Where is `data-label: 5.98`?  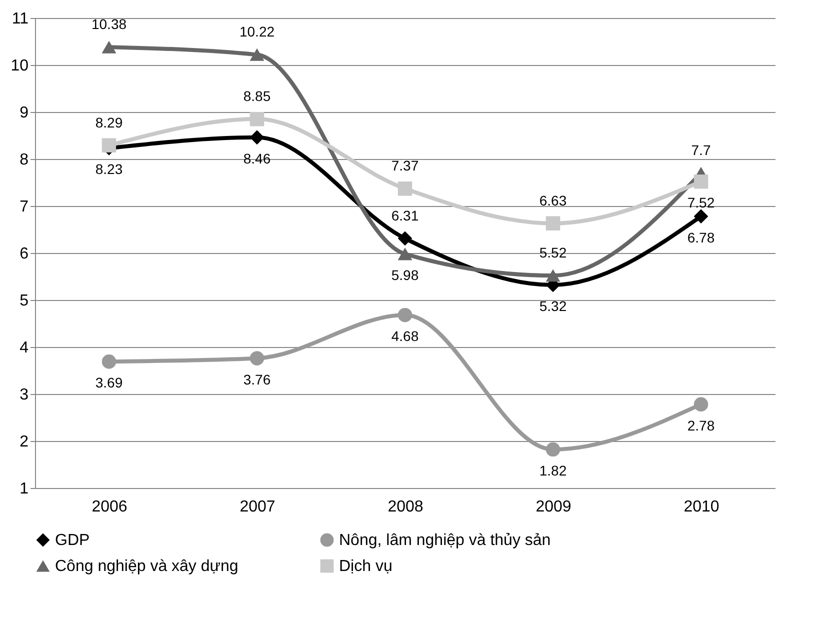 data-label: 5.98 is located at coordinates (405, 274).